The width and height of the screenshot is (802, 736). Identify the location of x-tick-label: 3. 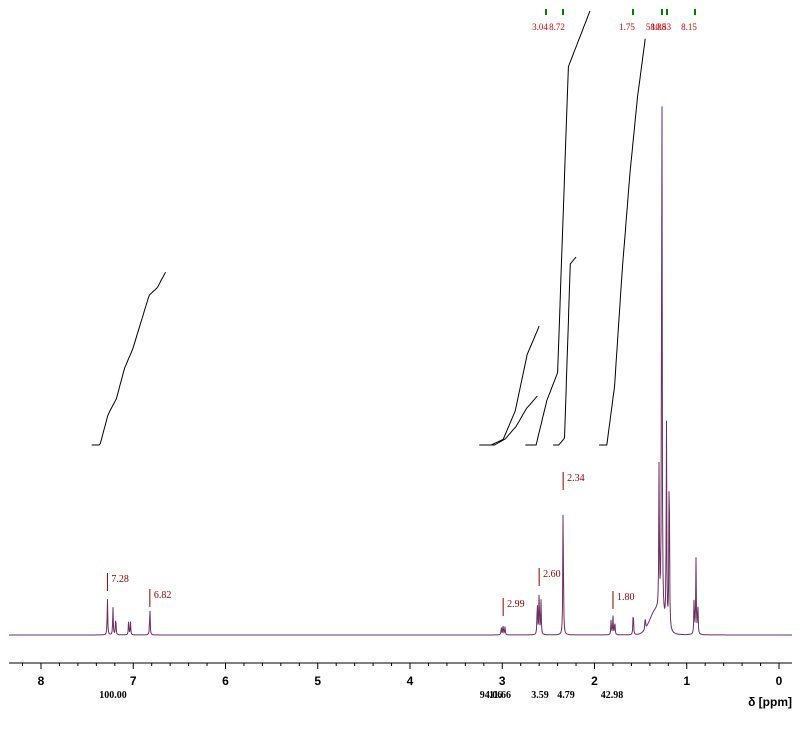
(502, 681).